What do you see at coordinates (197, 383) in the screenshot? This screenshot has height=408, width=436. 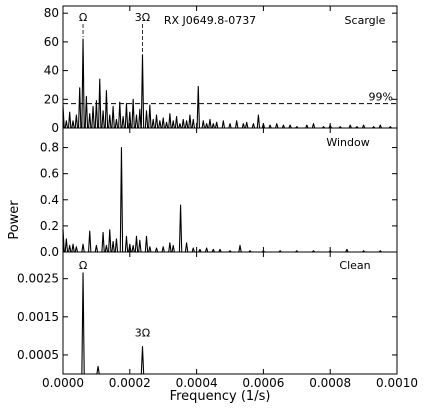 I see `x-tick-label: 0.0004` at bounding box center [197, 383].